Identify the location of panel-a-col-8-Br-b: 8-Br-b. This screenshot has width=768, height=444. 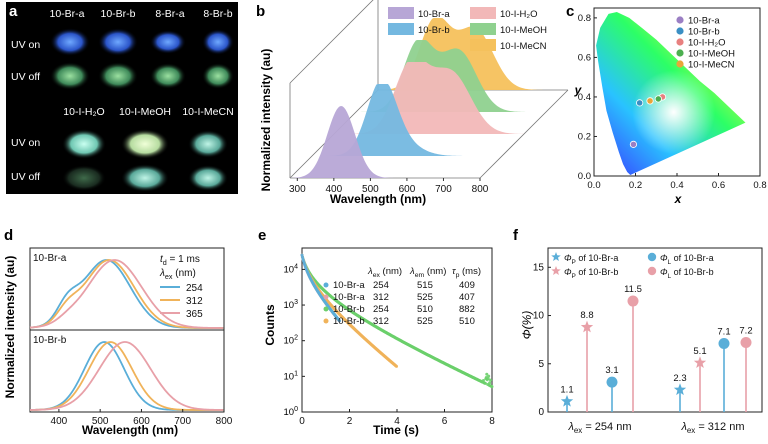
(217, 14).